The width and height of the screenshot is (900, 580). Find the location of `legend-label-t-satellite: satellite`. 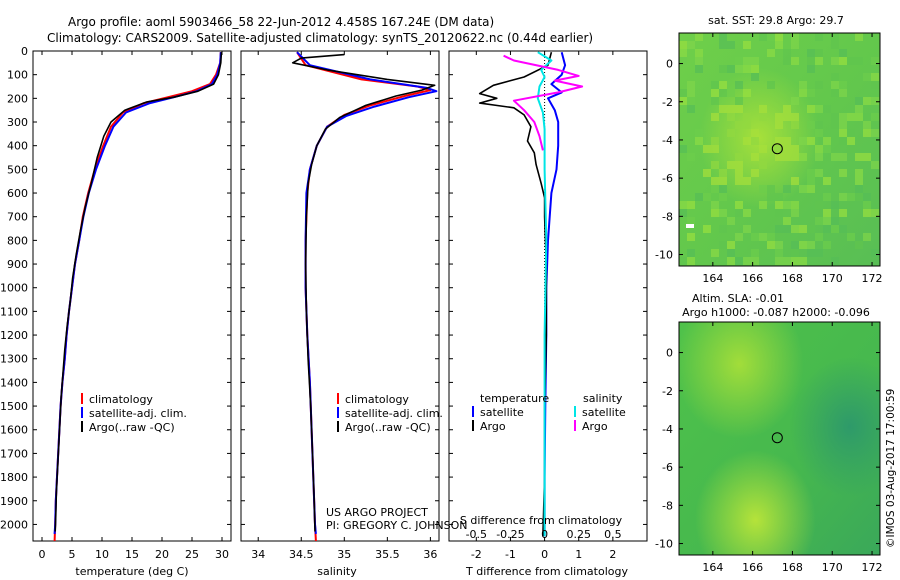

legend-label-t-satellite: satellite is located at coordinates (502, 412).